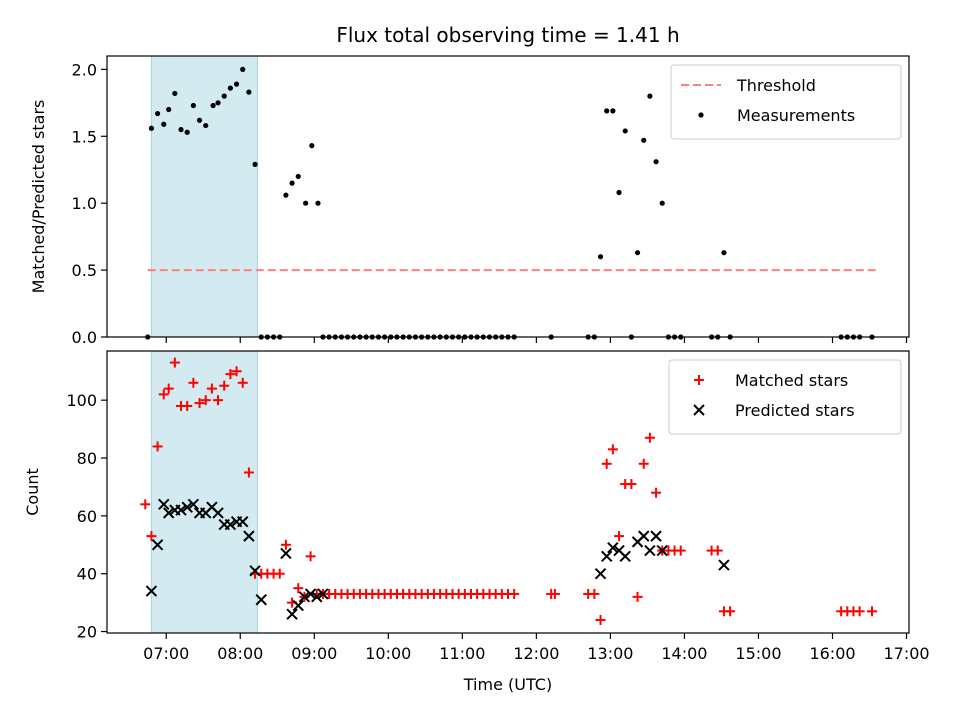 The image size is (960, 720). I want to click on x-tick-label: 17:00, so click(906, 653).